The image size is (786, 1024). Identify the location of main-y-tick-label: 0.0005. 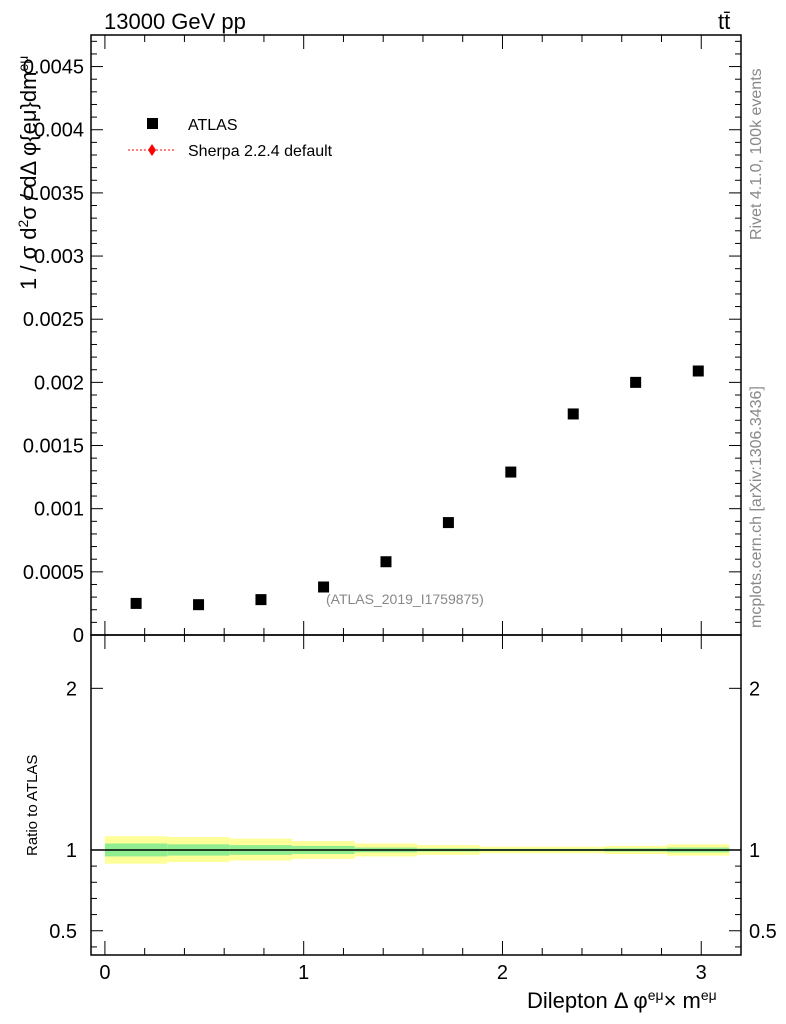
(53, 573).